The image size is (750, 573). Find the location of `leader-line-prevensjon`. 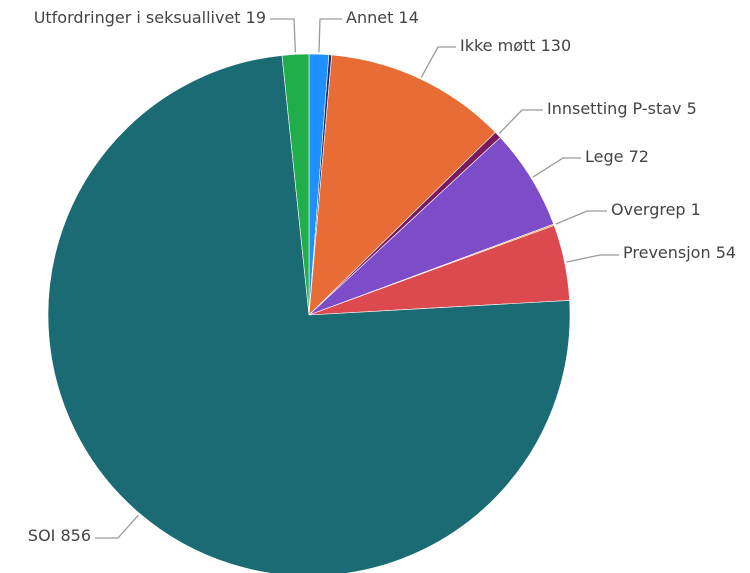

leader-line-prevensjon is located at coordinates (592, 258).